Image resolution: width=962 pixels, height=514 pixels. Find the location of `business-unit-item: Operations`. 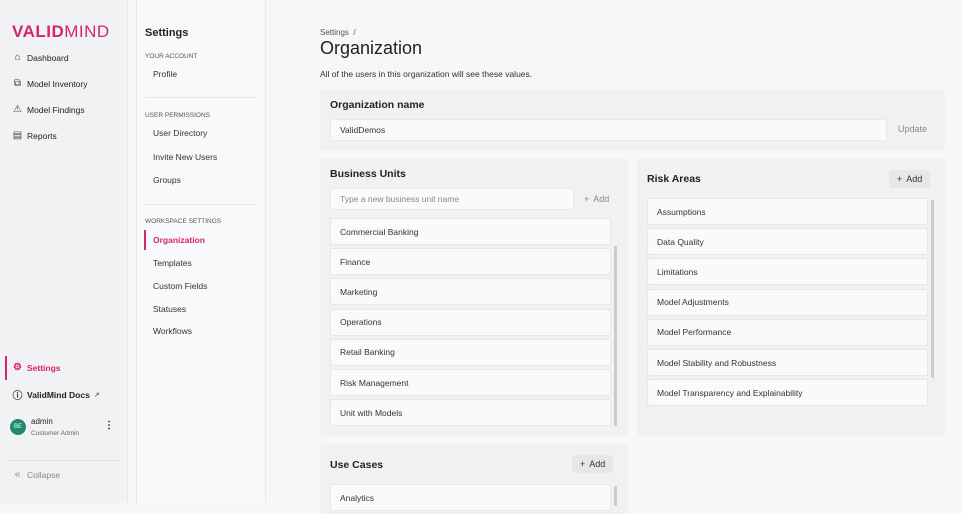

business-unit-item: Operations is located at coordinates (470, 322).